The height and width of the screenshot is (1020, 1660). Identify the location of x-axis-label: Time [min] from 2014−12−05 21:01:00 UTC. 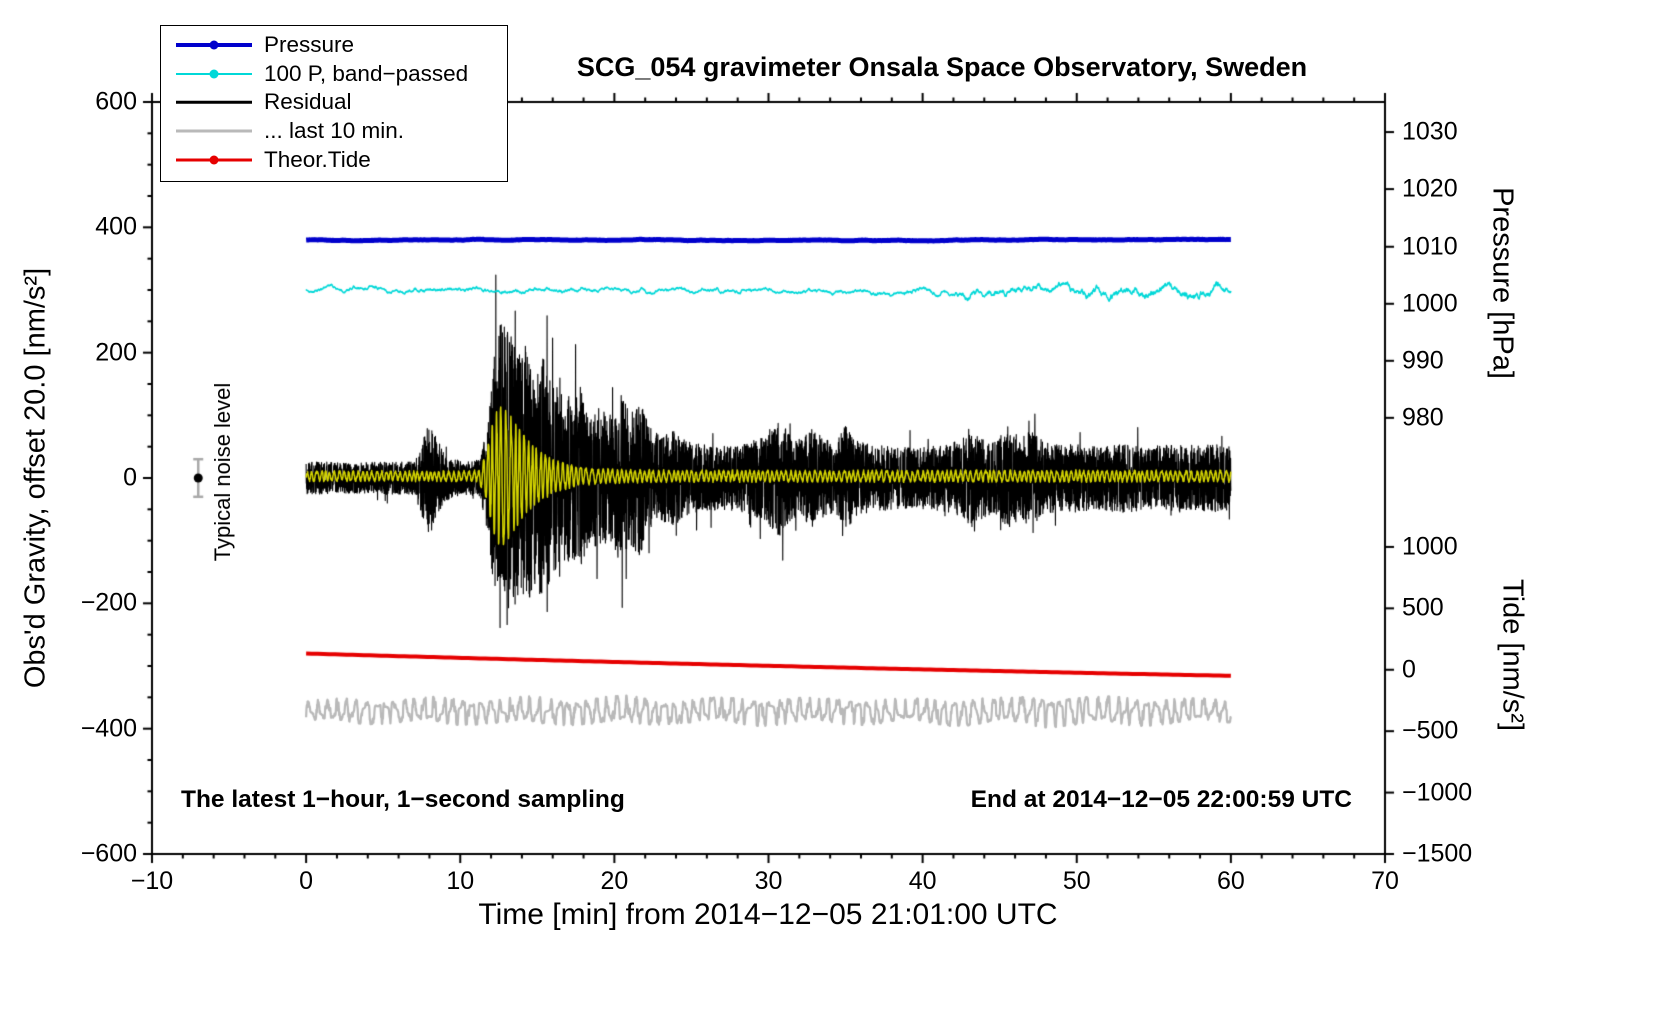
(768, 914).